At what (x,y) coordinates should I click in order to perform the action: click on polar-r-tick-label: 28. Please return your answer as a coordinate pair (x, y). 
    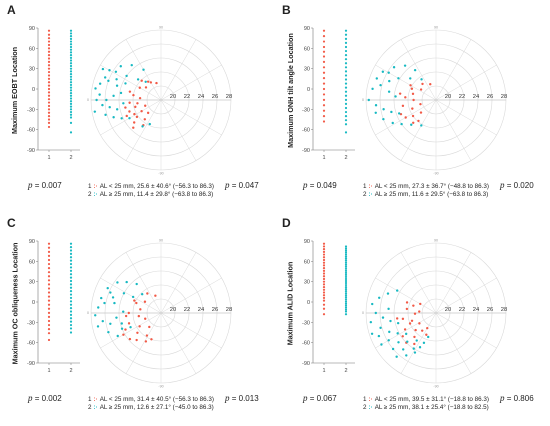
    Looking at the image, I should click on (229, 97).